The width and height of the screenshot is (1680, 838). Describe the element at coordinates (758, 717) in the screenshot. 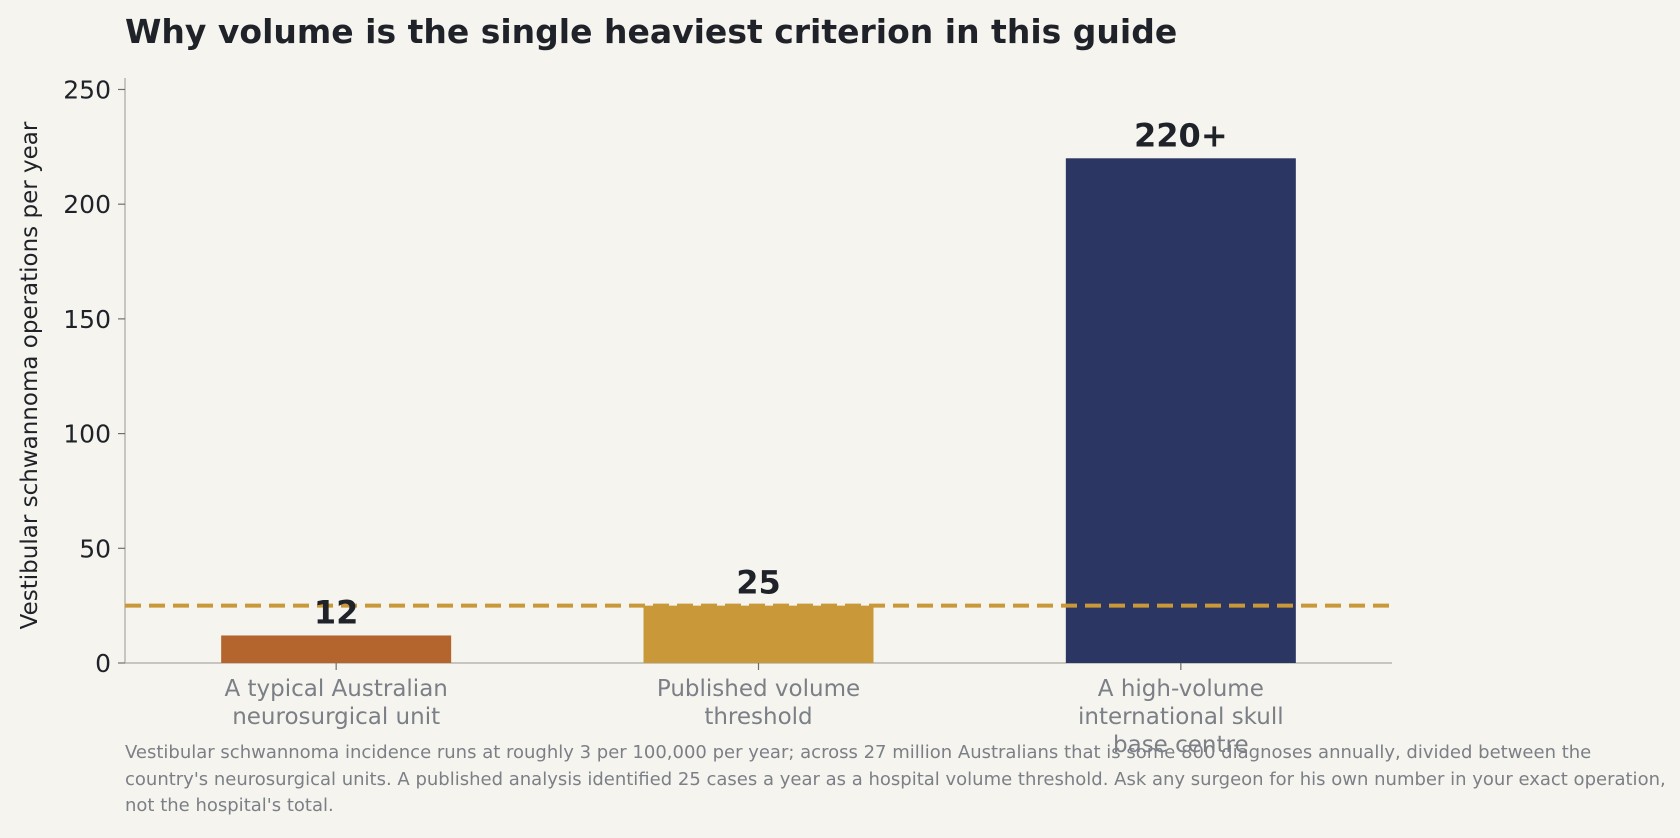

I see `x-category-label-line: threshold` at that location.